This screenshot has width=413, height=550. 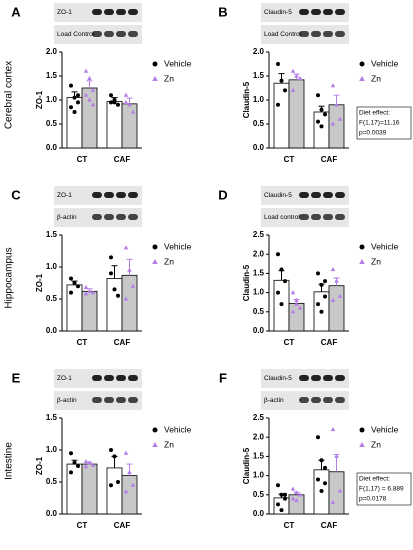 What do you see at coordinates (9, 95) in the screenshot?
I see `row-label: Cerebral cortex` at bounding box center [9, 95].